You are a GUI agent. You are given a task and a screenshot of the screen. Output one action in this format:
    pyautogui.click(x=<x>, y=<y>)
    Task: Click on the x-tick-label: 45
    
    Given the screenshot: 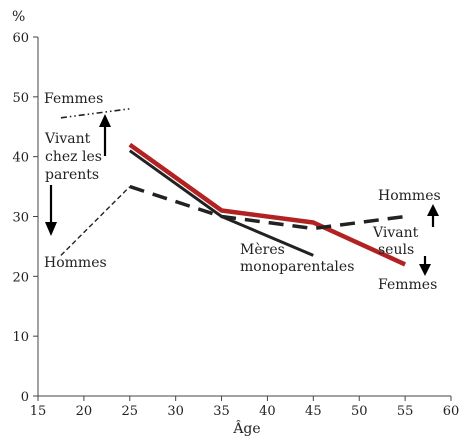 What is the action you would take?
    pyautogui.click(x=313, y=411)
    